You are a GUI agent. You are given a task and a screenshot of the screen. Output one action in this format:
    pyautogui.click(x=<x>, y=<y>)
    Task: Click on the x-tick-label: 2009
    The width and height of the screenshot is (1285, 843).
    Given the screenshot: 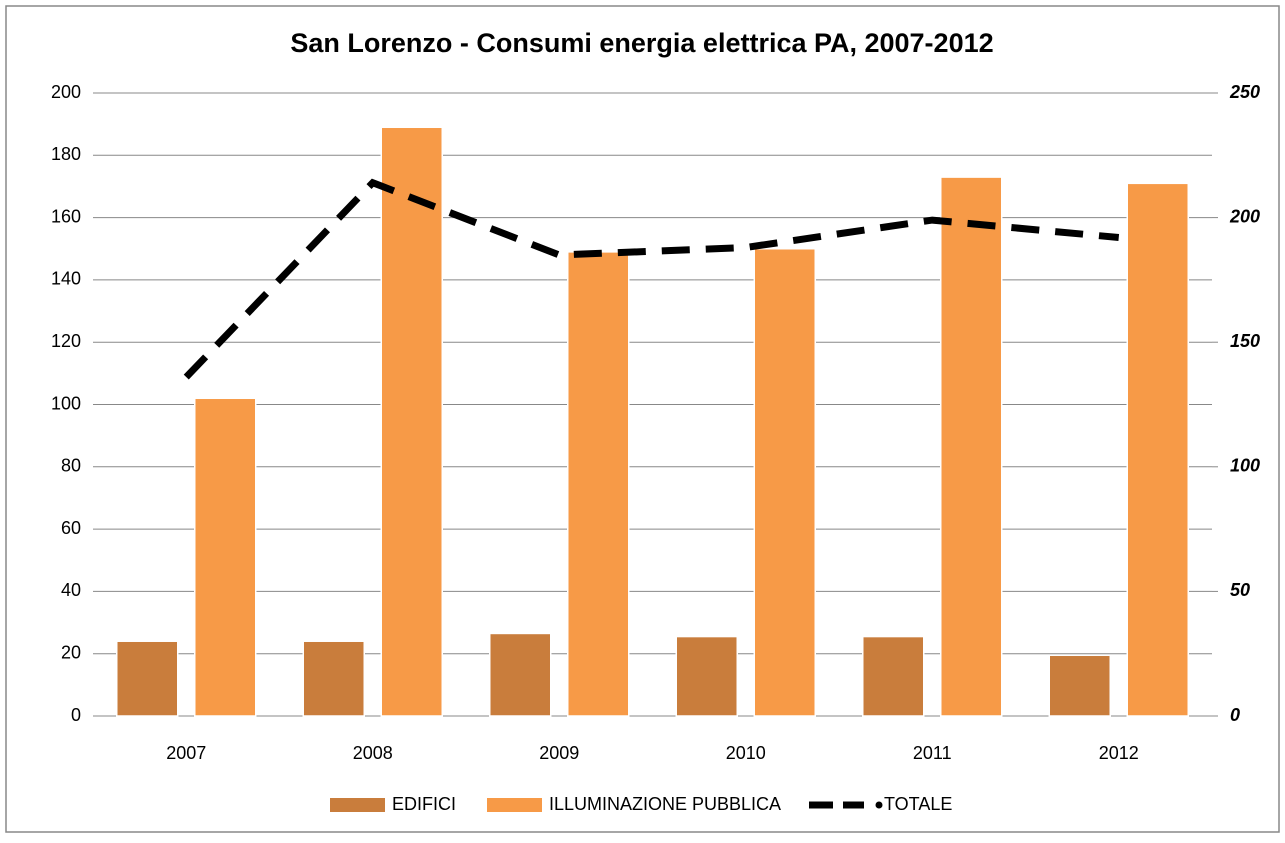 What is the action you would take?
    pyautogui.click(x=559, y=753)
    